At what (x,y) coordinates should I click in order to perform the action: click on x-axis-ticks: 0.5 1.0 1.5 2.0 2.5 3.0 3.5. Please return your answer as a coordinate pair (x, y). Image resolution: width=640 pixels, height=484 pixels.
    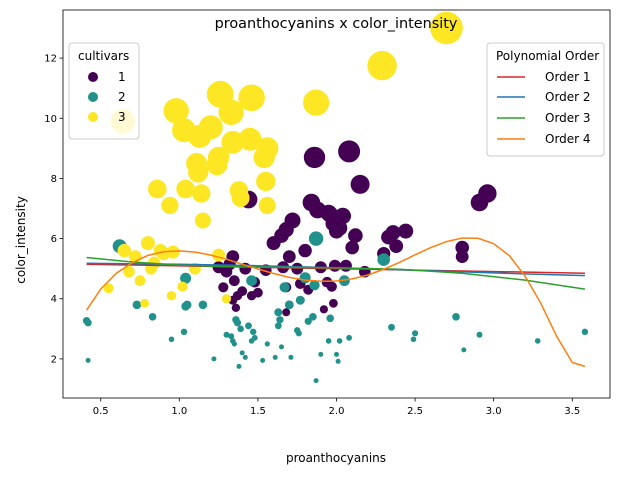
    Looking at the image, I should click on (336, 407).